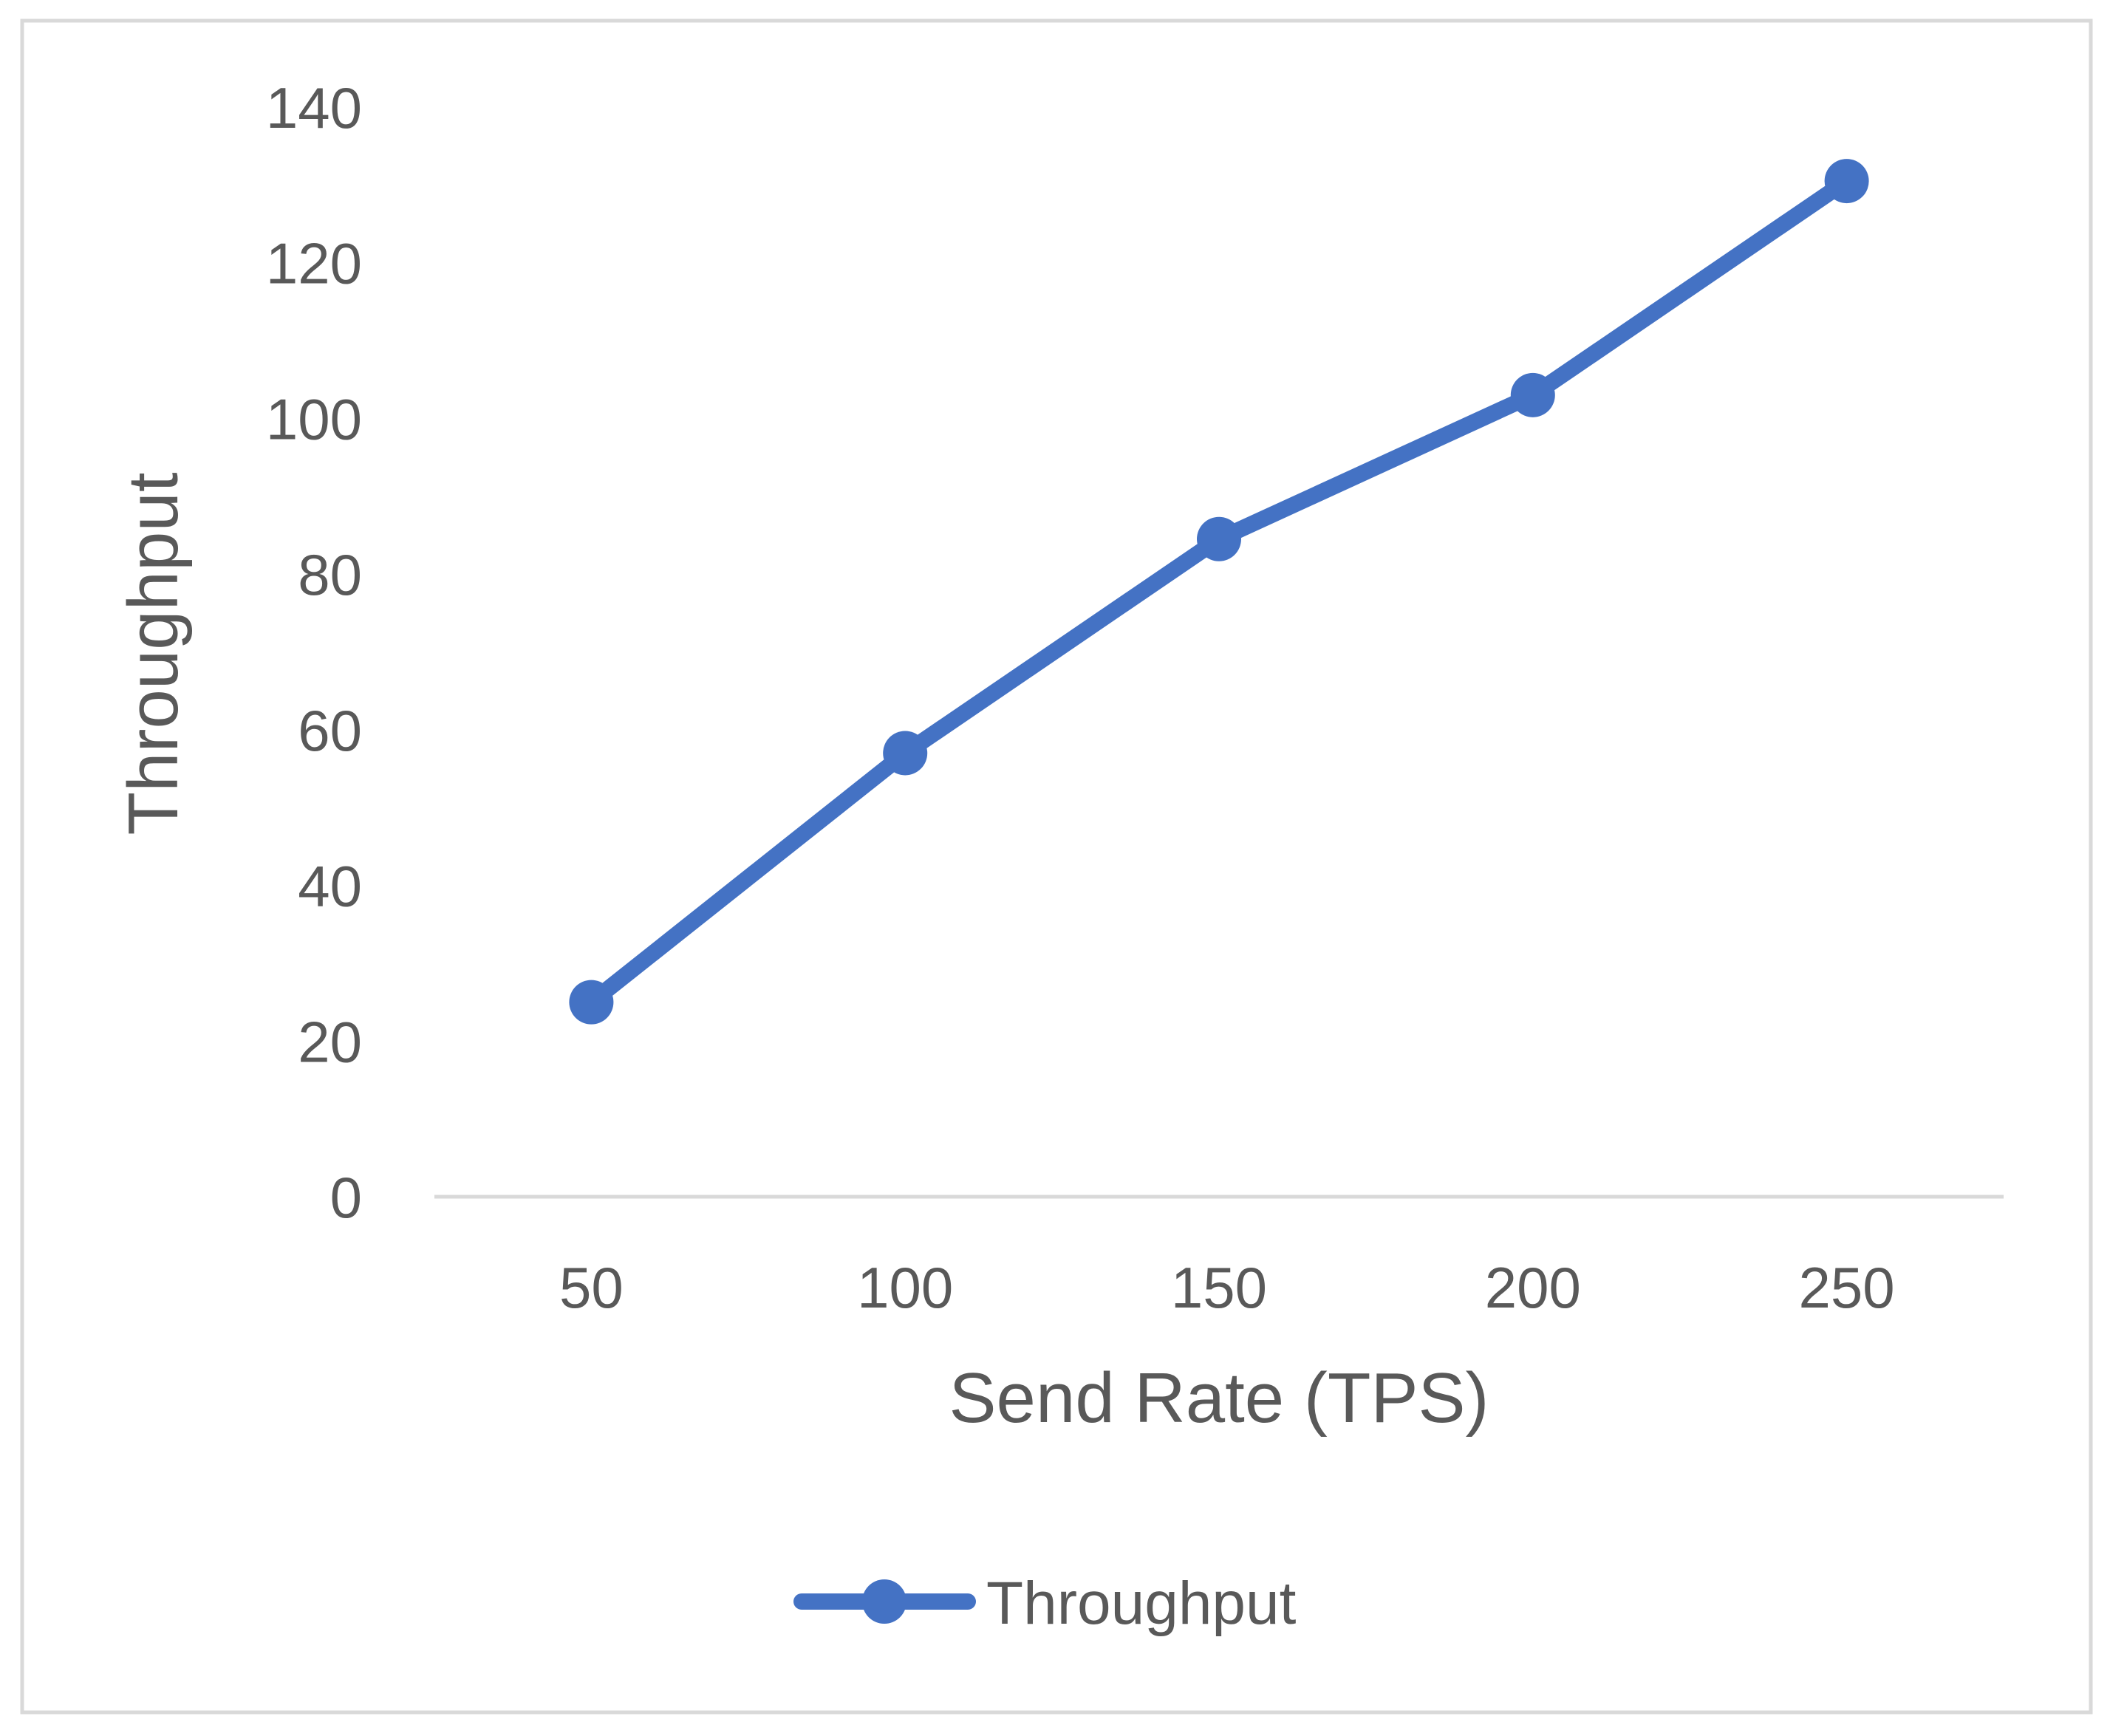 The height and width of the screenshot is (1736, 2110). I want to click on y-tick-label: 80, so click(330, 574).